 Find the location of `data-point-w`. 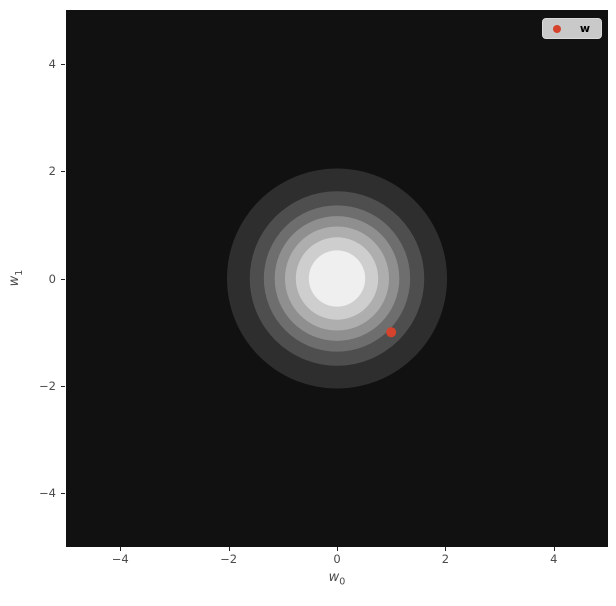

data-point-w is located at coordinates (391, 332).